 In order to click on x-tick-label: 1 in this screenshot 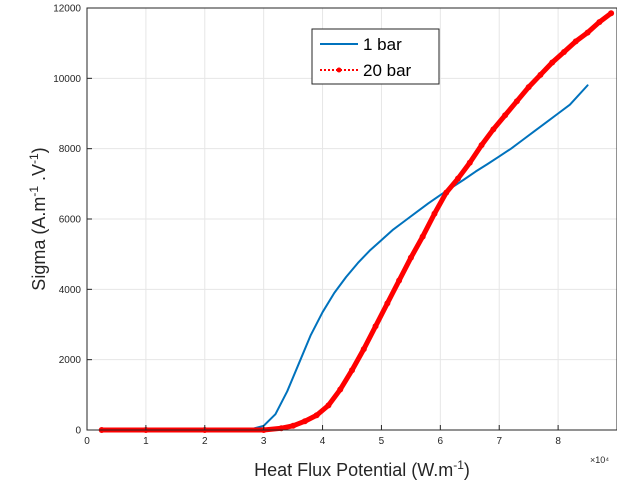, I will do `click(146, 441)`.